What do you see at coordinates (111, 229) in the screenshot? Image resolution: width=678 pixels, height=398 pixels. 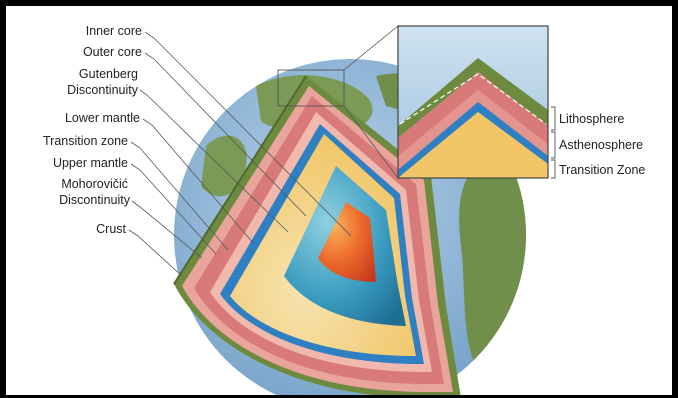 I see `label-crust: Crust` at bounding box center [111, 229].